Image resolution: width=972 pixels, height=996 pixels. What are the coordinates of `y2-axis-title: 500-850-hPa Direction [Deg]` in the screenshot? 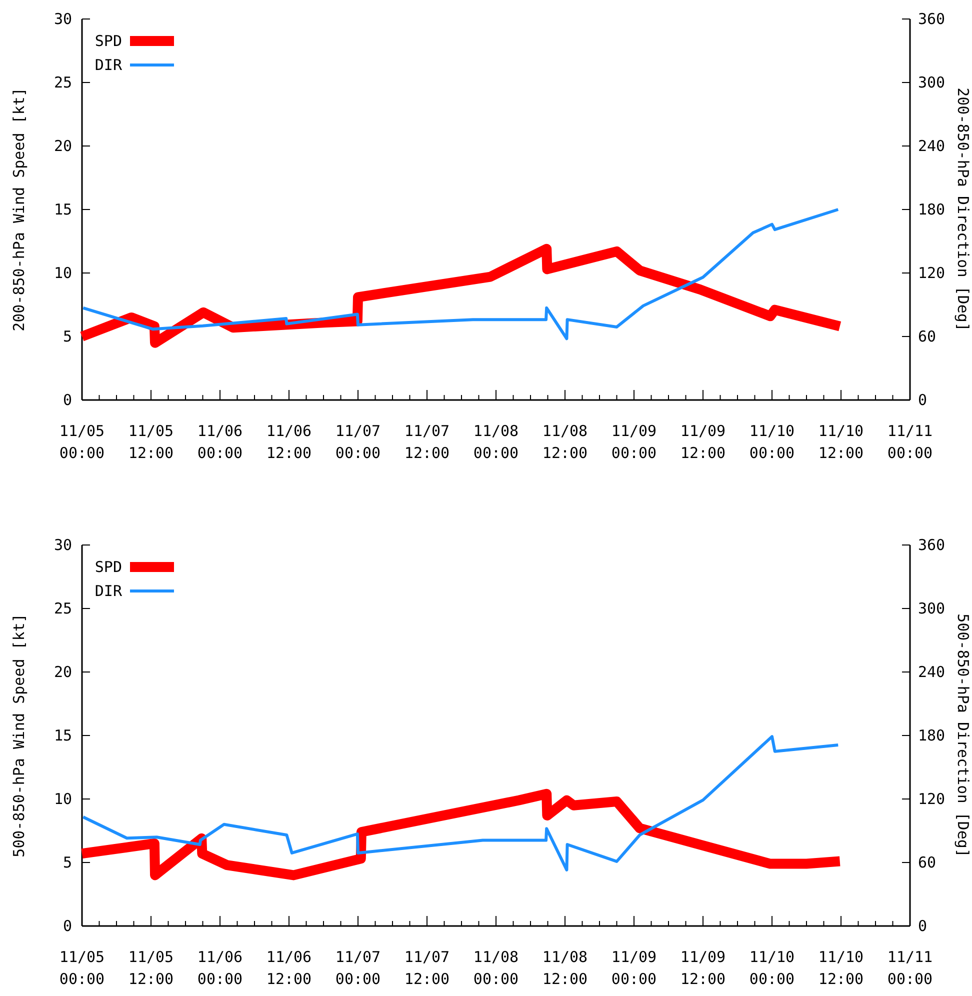 It's located at (963, 736).